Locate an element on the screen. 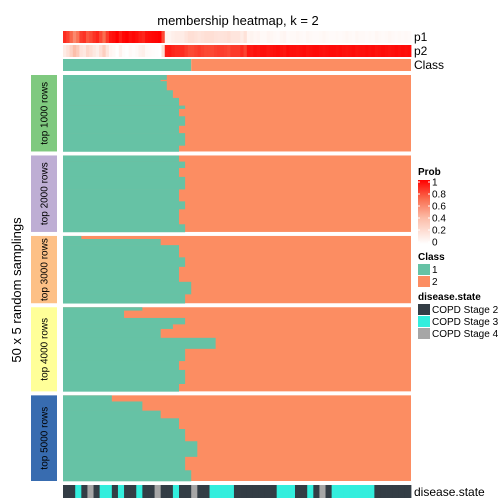  heatmap-group: top 1000 rows is located at coordinates (221, 113).